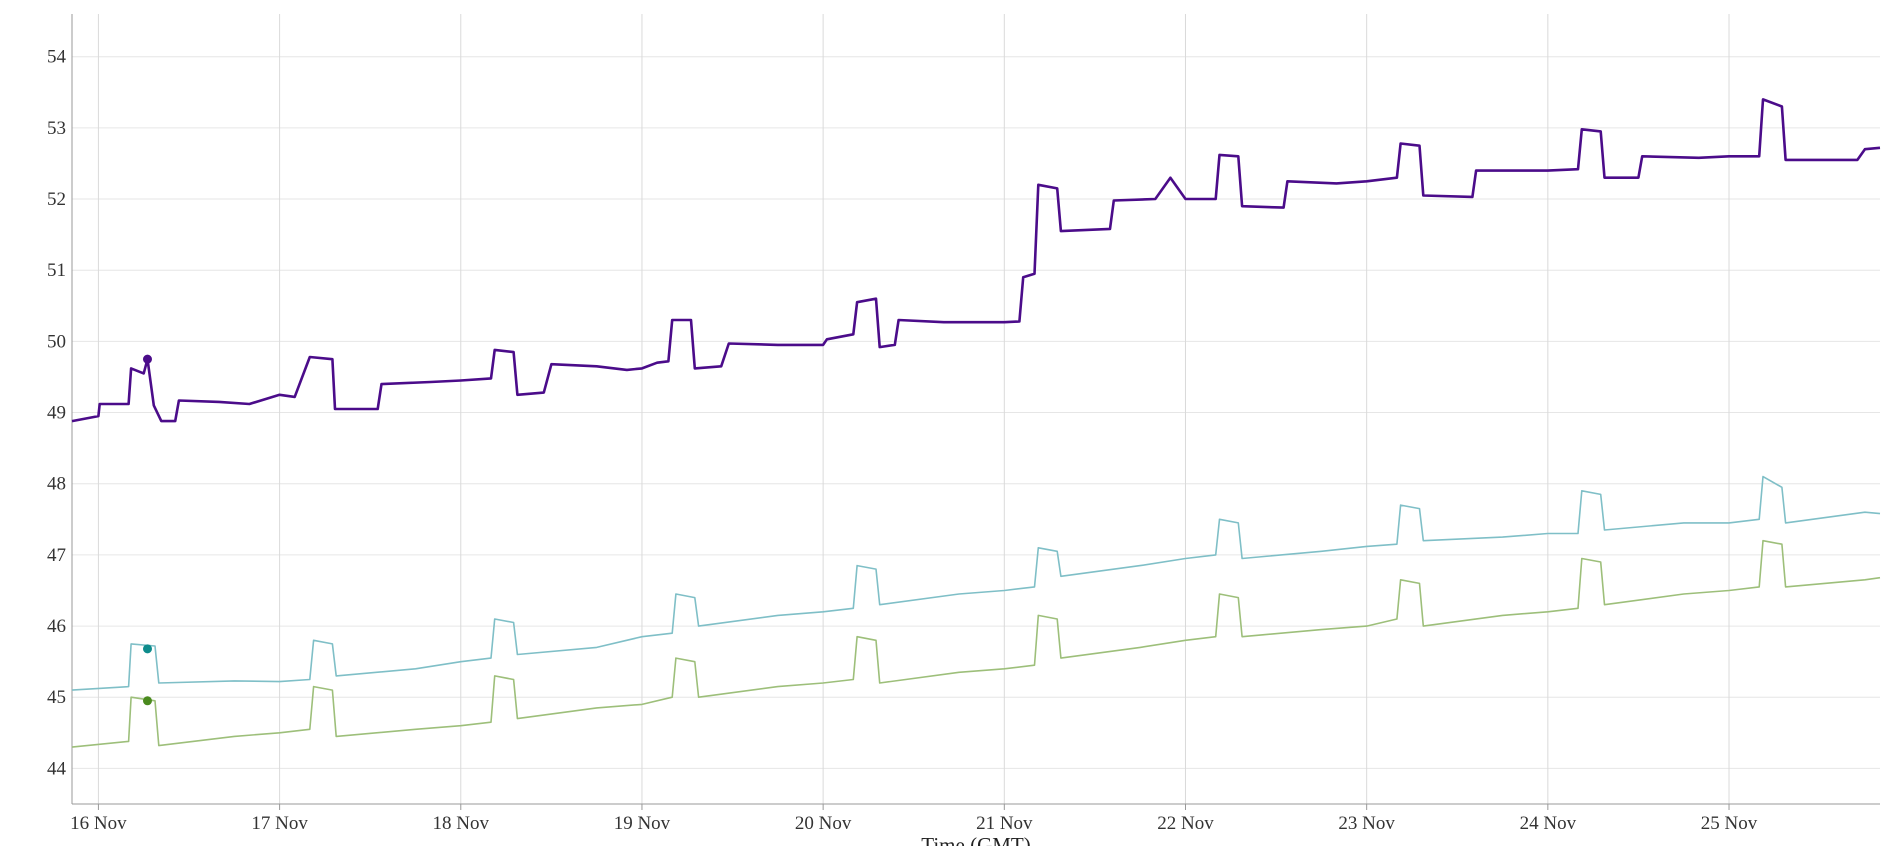 This screenshot has width=1894, height=846. I want to click on x-tick-label: 18 Nov, so click(461, 823).